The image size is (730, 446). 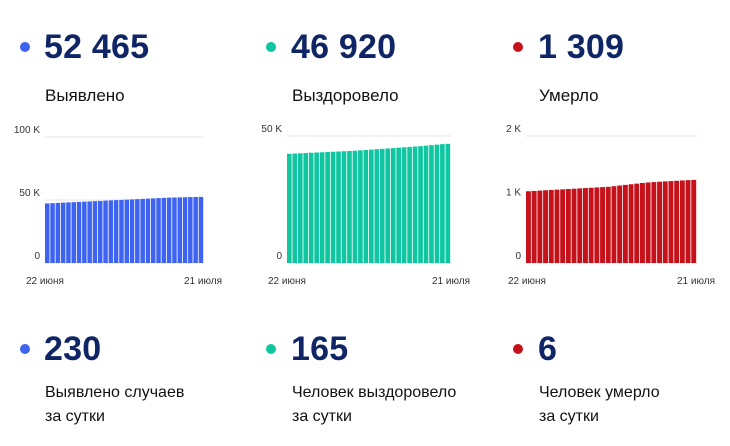 I want to click on died-y-tick-label: 0, so click(x=518, y=256).